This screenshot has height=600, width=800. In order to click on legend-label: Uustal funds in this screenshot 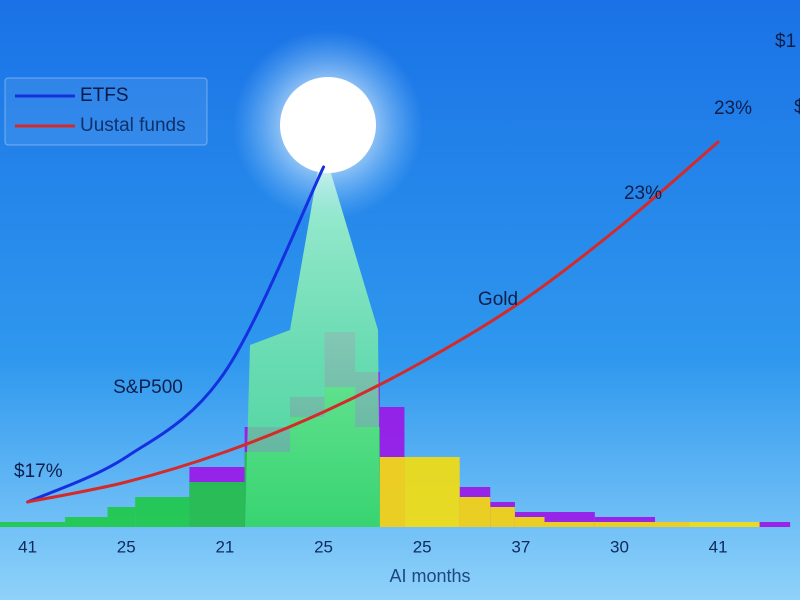, I will do `click(133, 125)`.